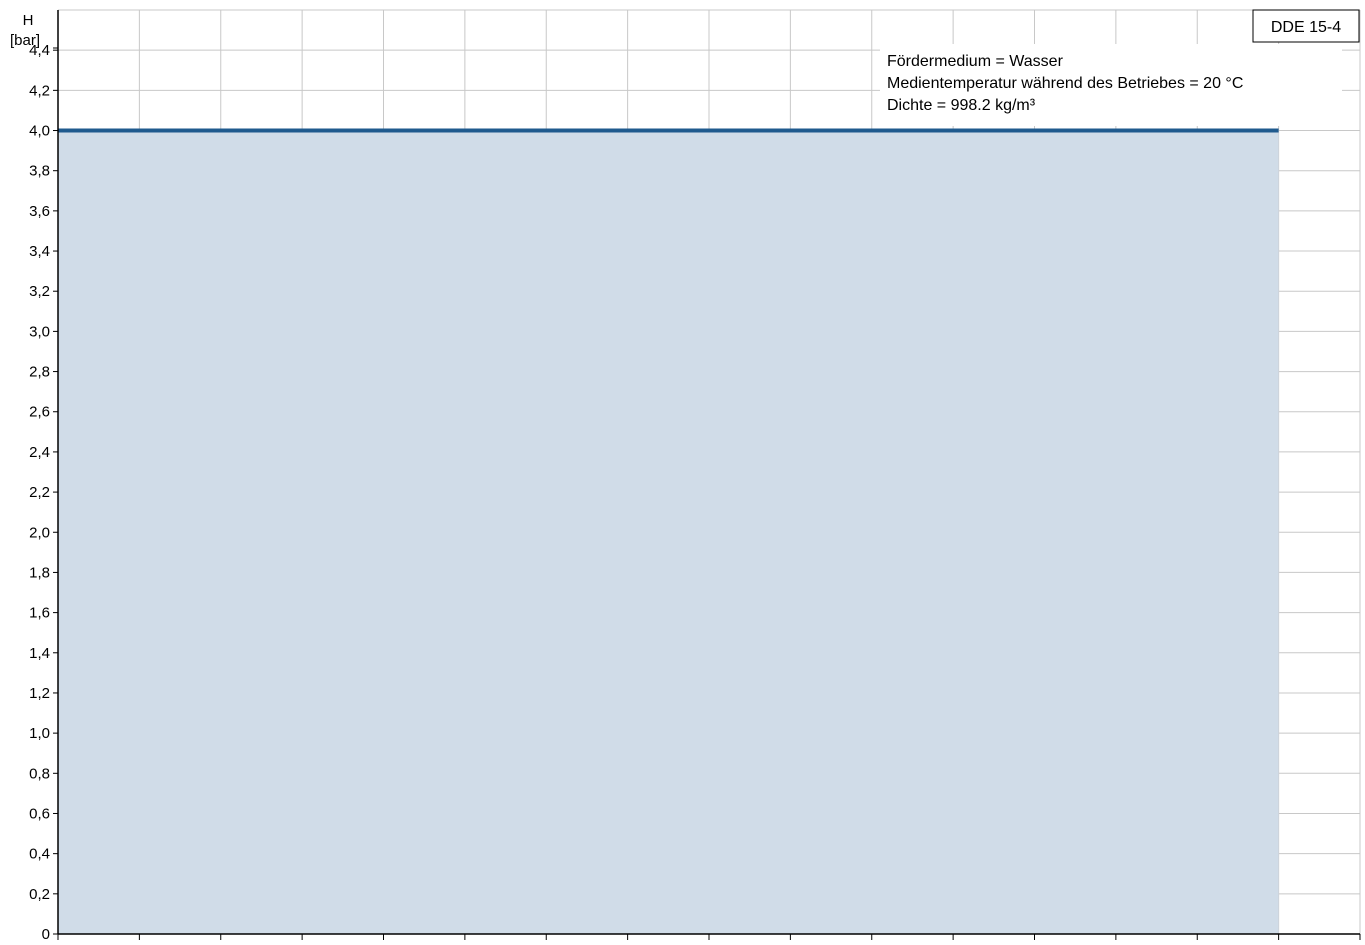 This screenshot has width=1365, height=945. What do you see at coordinates (39, 492) in the screenshot?
I see `y-tick-label: 2,2` at bounding box center [39, 492].